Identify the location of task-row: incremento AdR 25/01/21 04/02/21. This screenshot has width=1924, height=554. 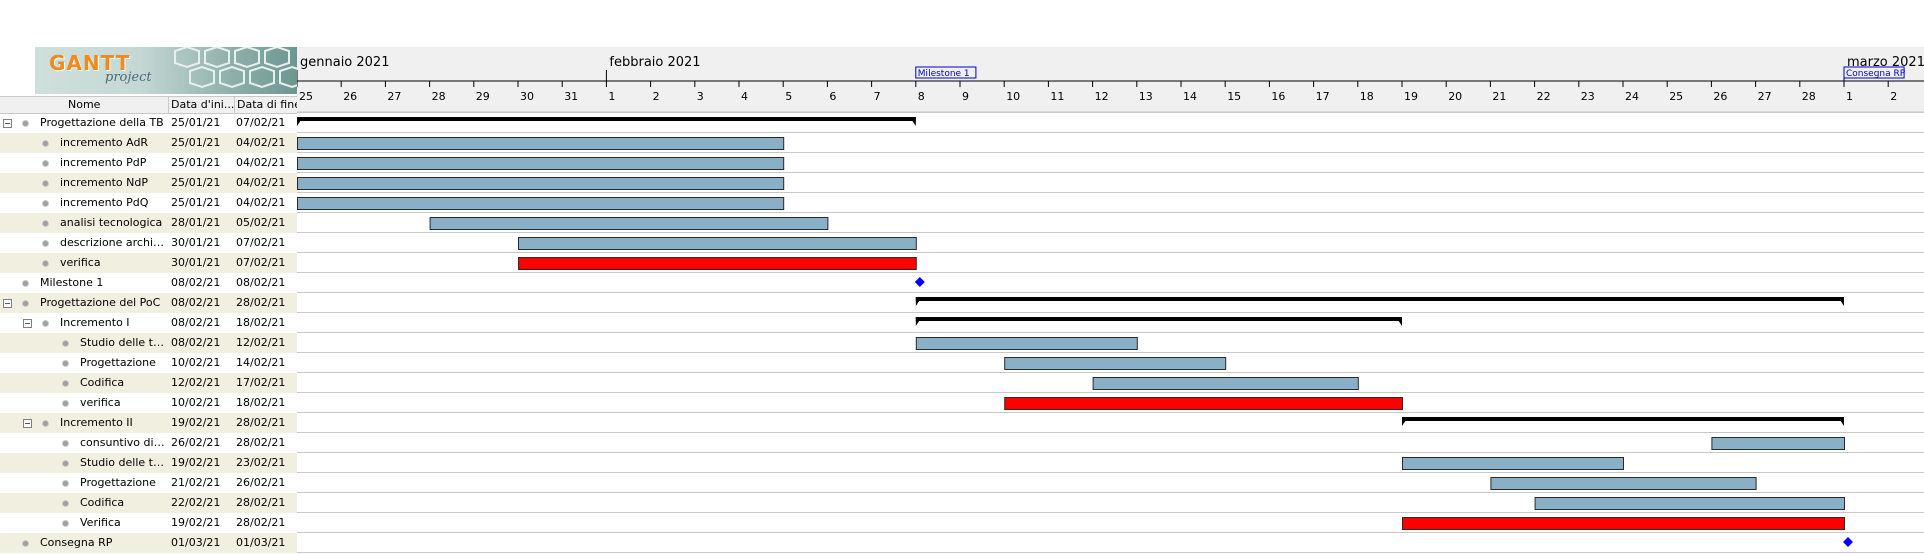
(148, 143).